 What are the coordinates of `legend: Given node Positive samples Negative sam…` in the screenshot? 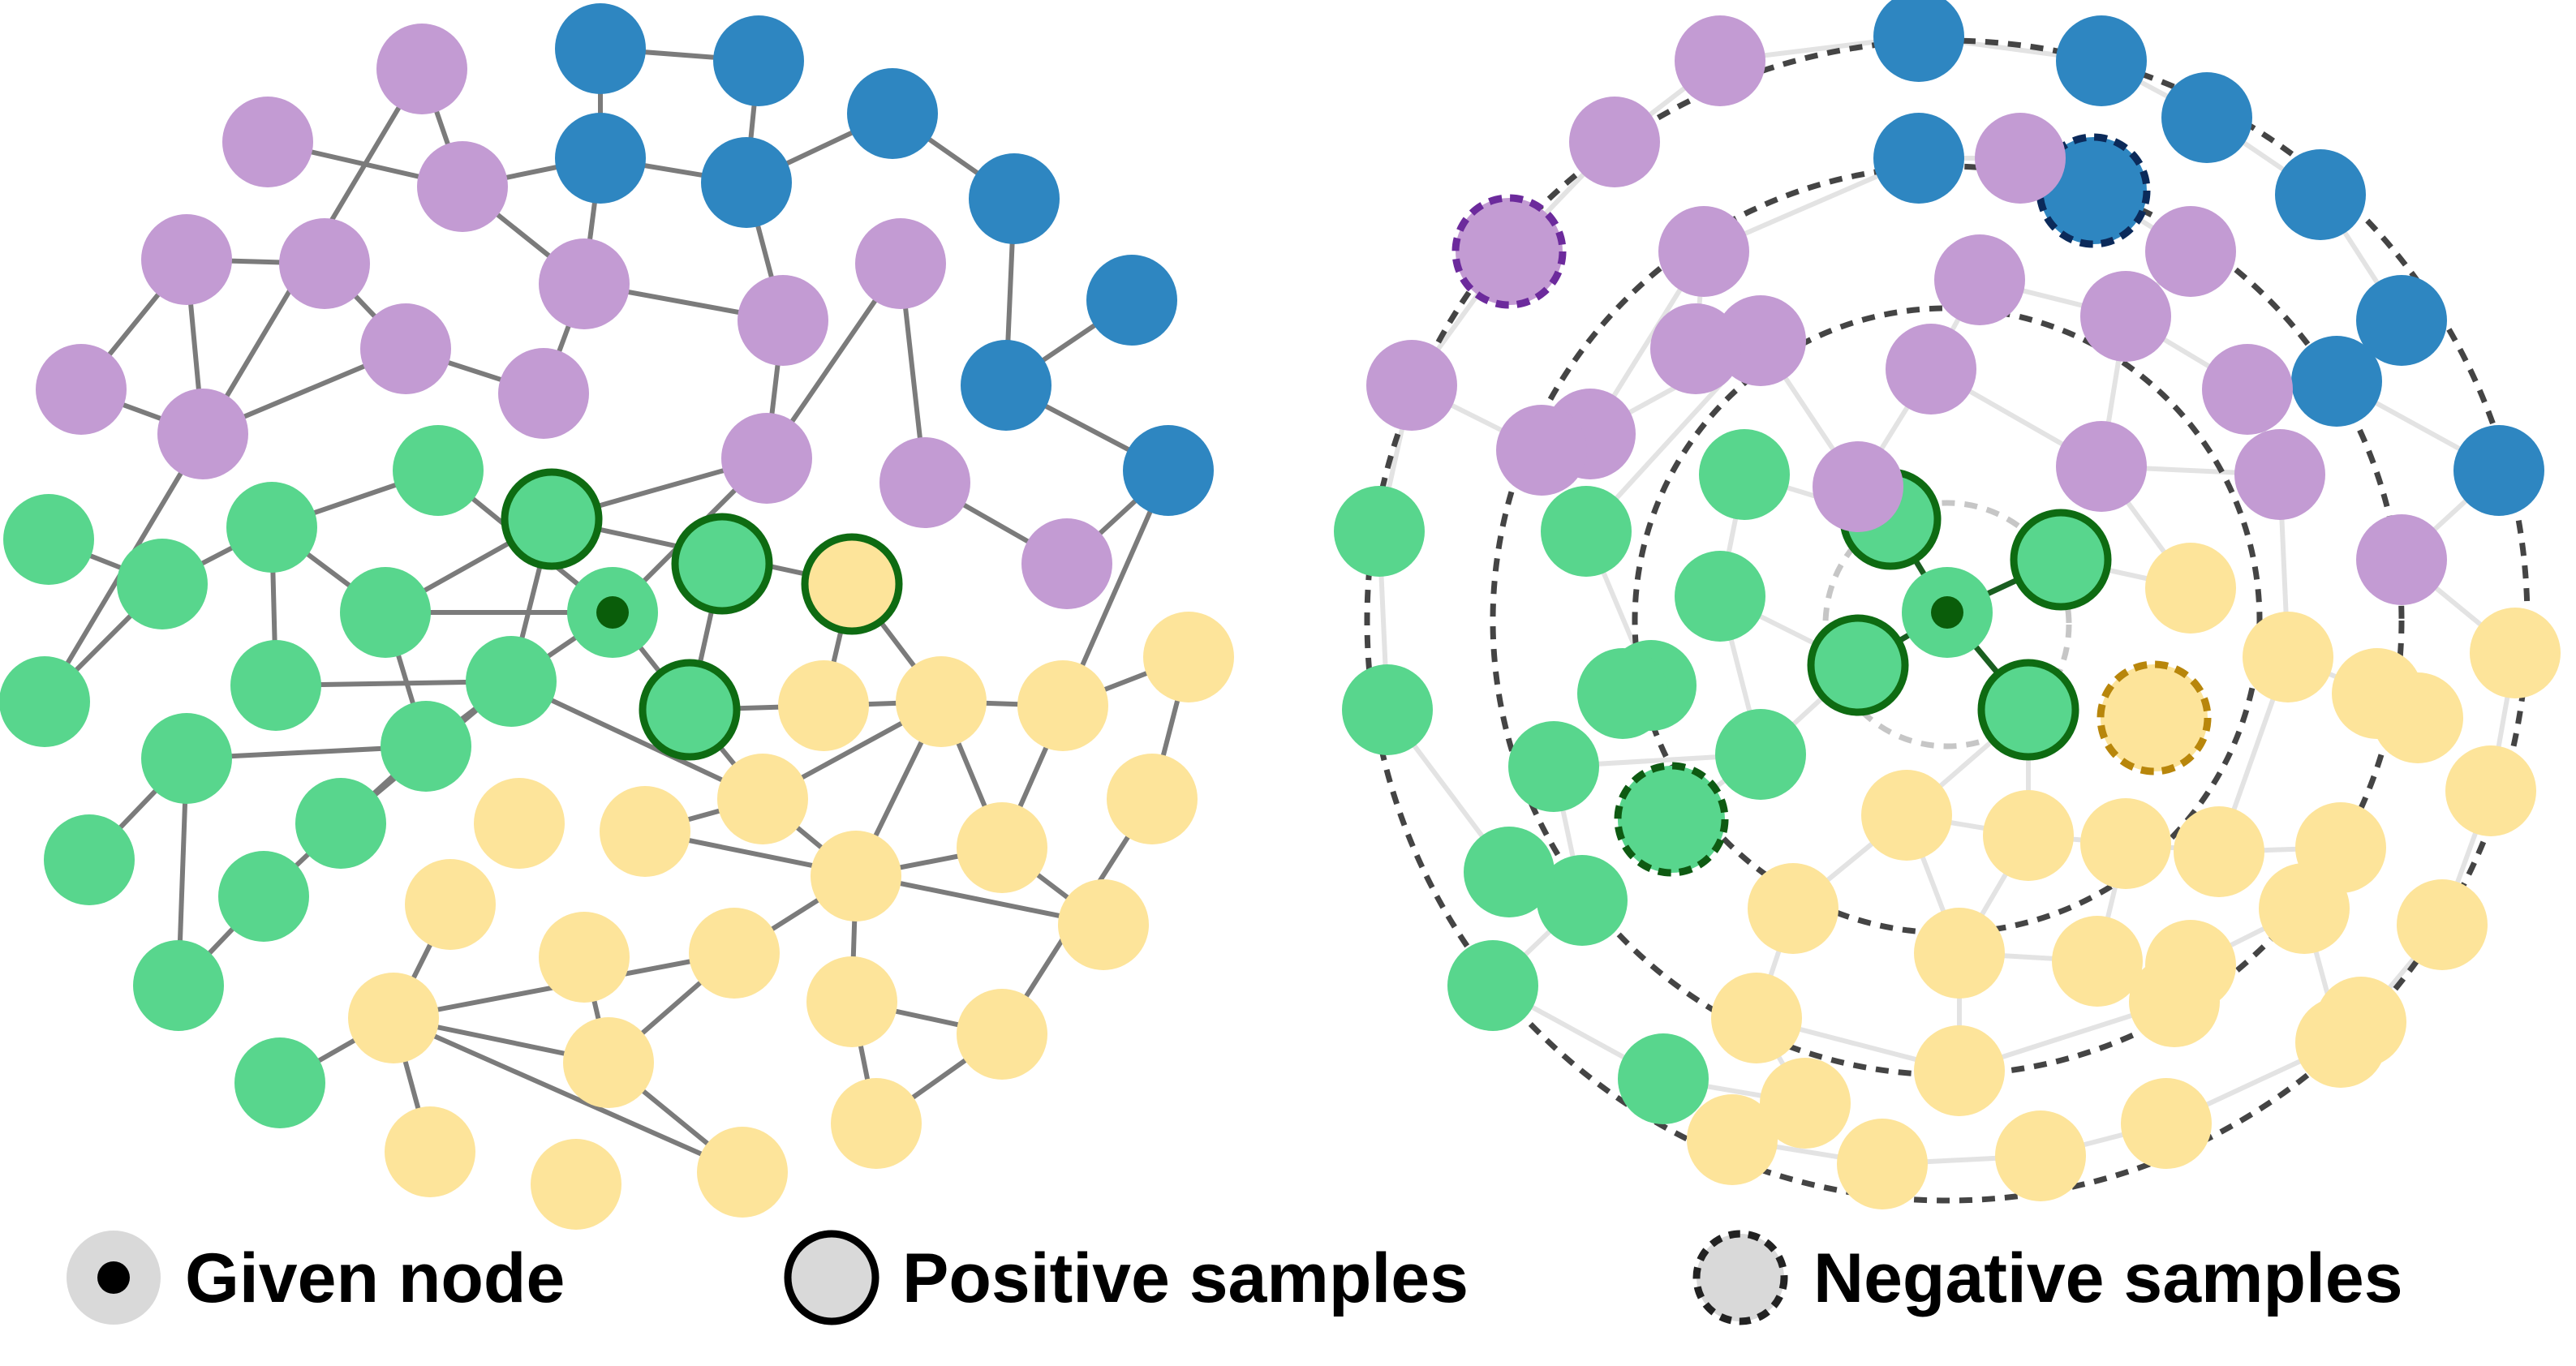 It's located at (1235, 1278).